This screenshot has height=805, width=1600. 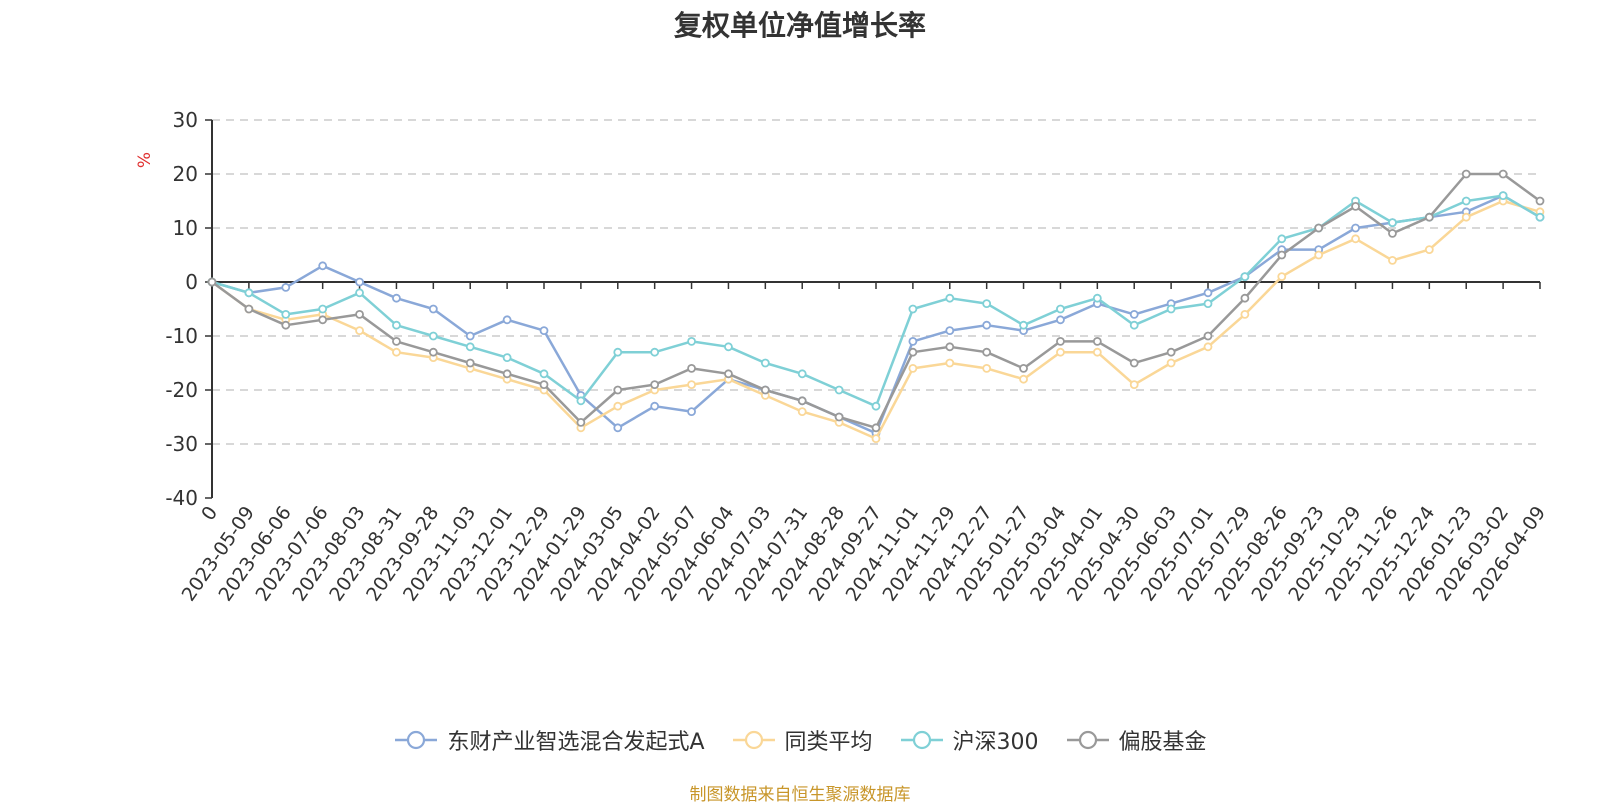 I want to click on source-footer: 制图数据来自恒生聚源数据库, so click(x=800, y=795).